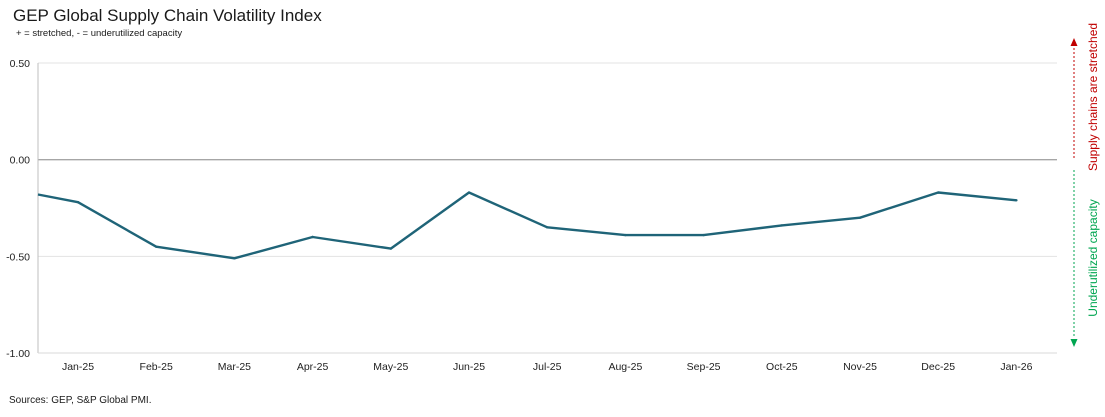  Describe the element at coordinates (234, 367) in the screenshot. I see `x-tick-label: Mar-25` at that location.